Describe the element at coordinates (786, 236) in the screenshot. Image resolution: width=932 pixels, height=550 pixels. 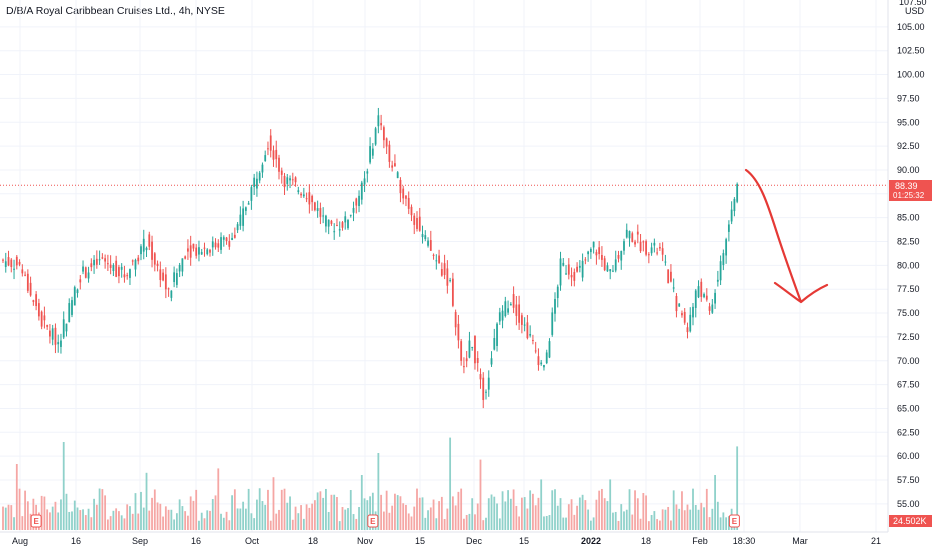
I see `annotation-arrow` at that location.